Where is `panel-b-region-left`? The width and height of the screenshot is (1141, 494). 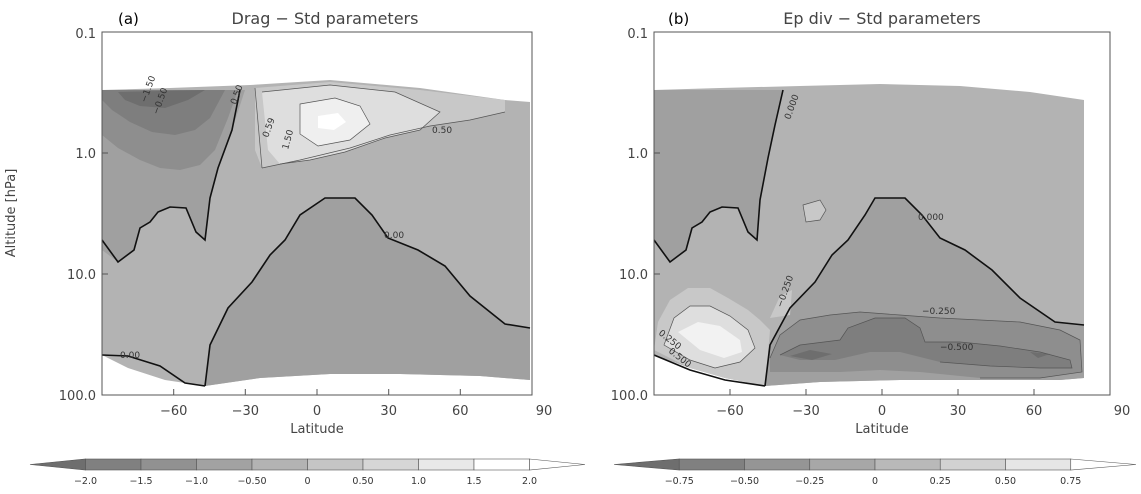
panel-b-region-left is located at coordinates (718, 176).